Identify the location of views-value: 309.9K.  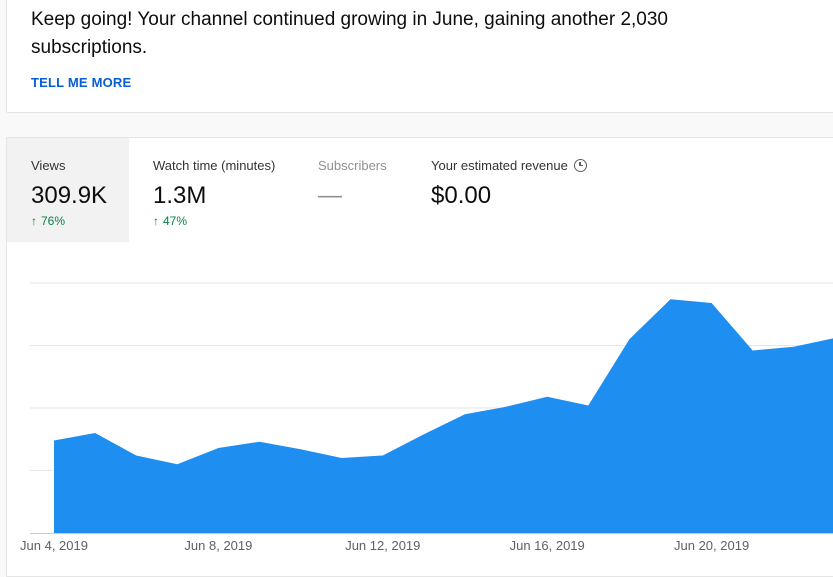
(69, 195).